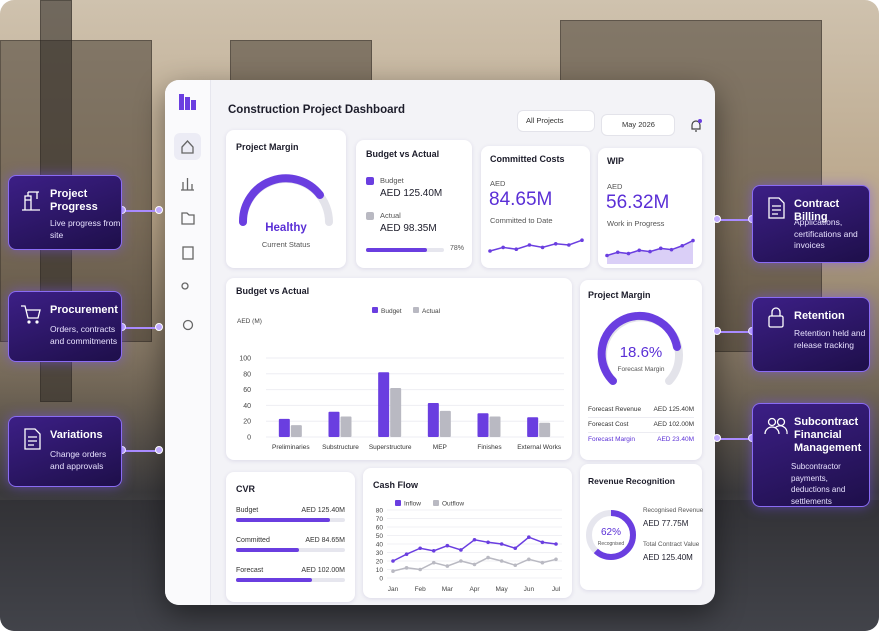  I want to click on y-tick-label: 40, so click(380, 544).